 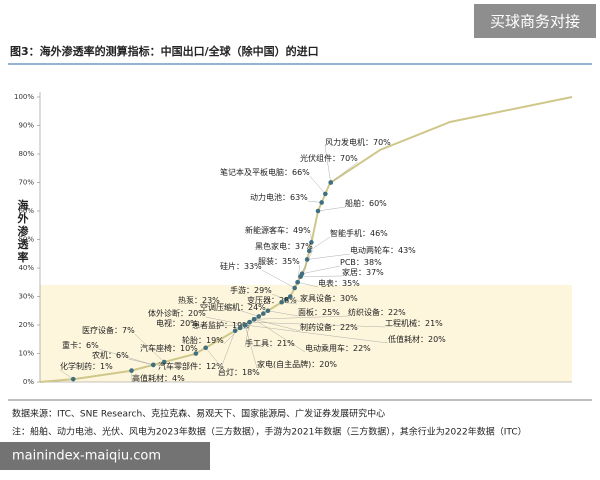 What do you see at coordinates (230, 372) in the screenshot?
I see `point-name: 台灯：` at bounding box center [230, 372].